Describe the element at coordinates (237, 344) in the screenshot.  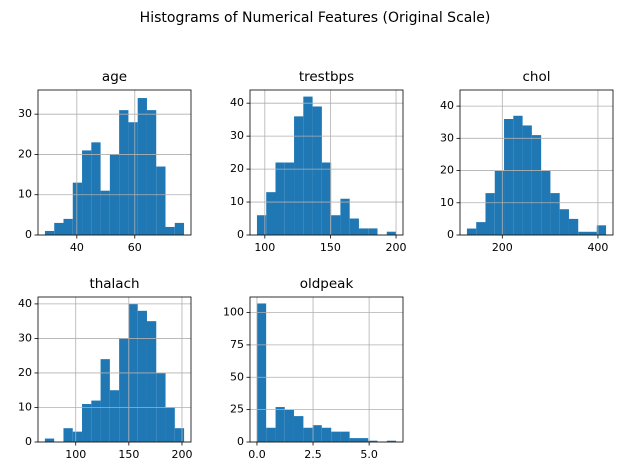
I see `y-tick-label: 75` at that location.